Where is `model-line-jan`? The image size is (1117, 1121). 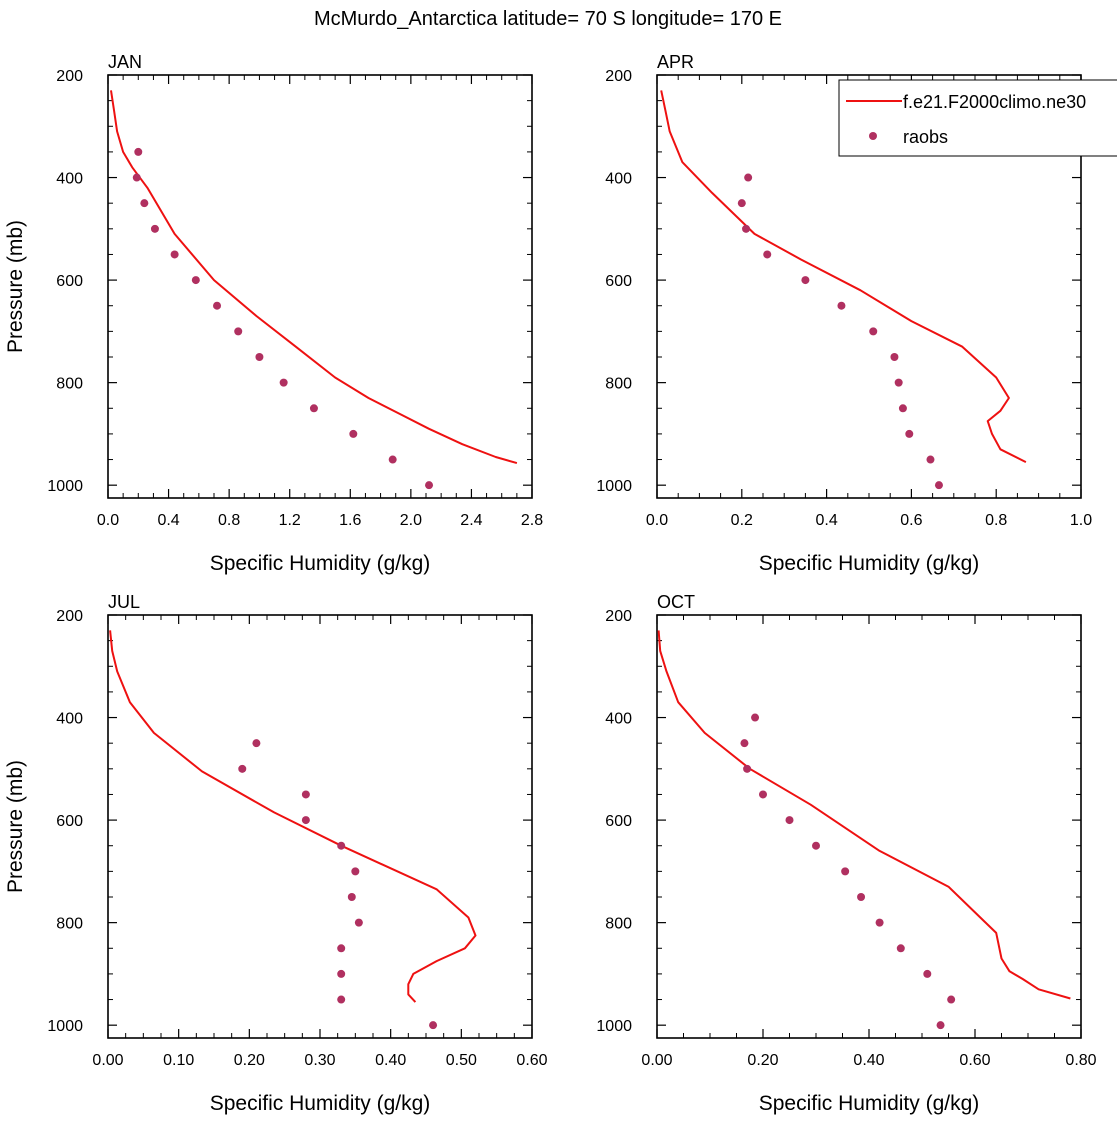
model-line-jan is located at coordinates (314, 277).